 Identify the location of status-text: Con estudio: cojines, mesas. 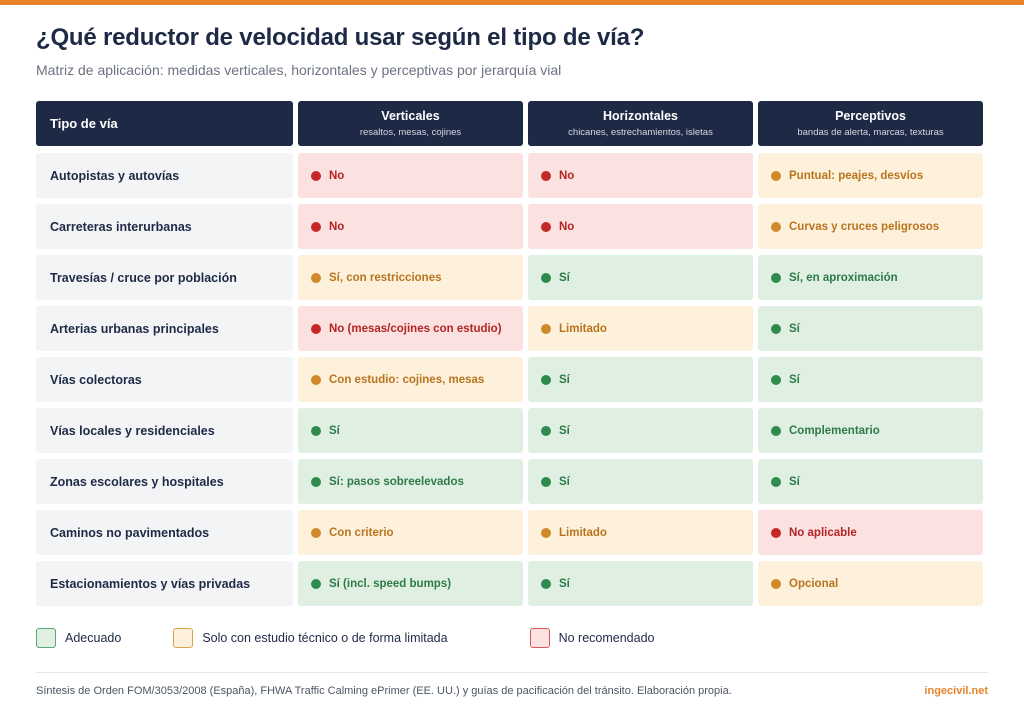
(407, 379).